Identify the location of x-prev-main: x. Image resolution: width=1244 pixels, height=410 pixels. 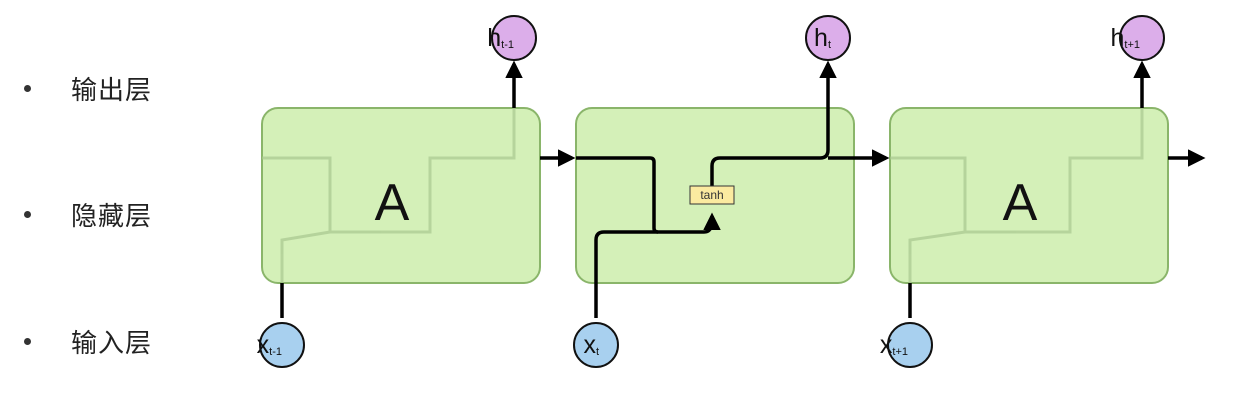
(263, 345).